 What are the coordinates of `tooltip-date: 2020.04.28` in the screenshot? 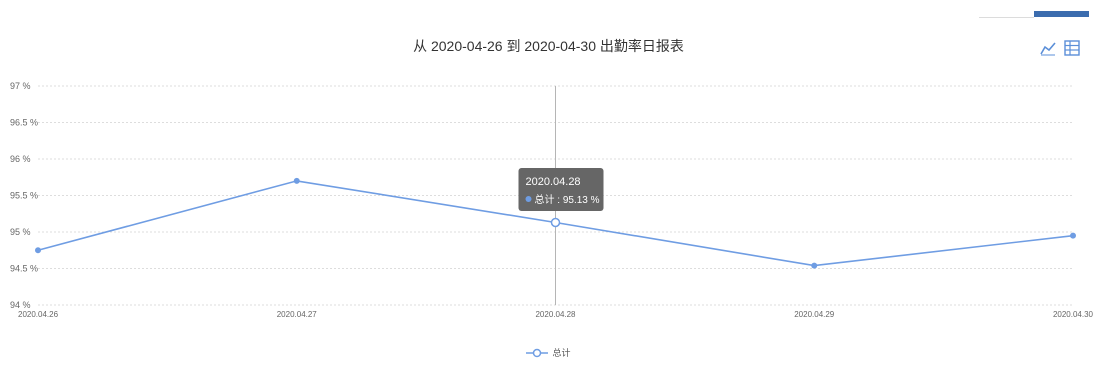 It's located at (553, 182).